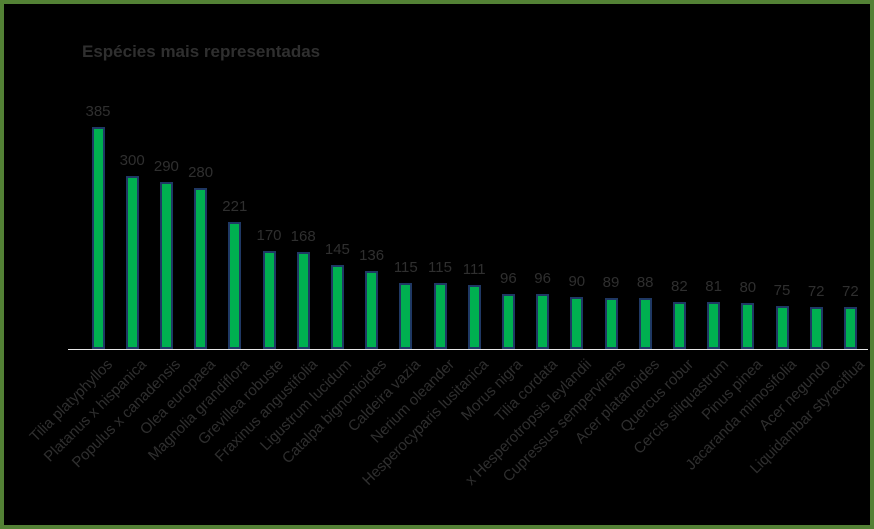 This screenshot has height=529, width=874. What do you see at coordinates (132, 160) in the screenshot?
I see `bar-value-label: 300` at bounding box center [132, 160].